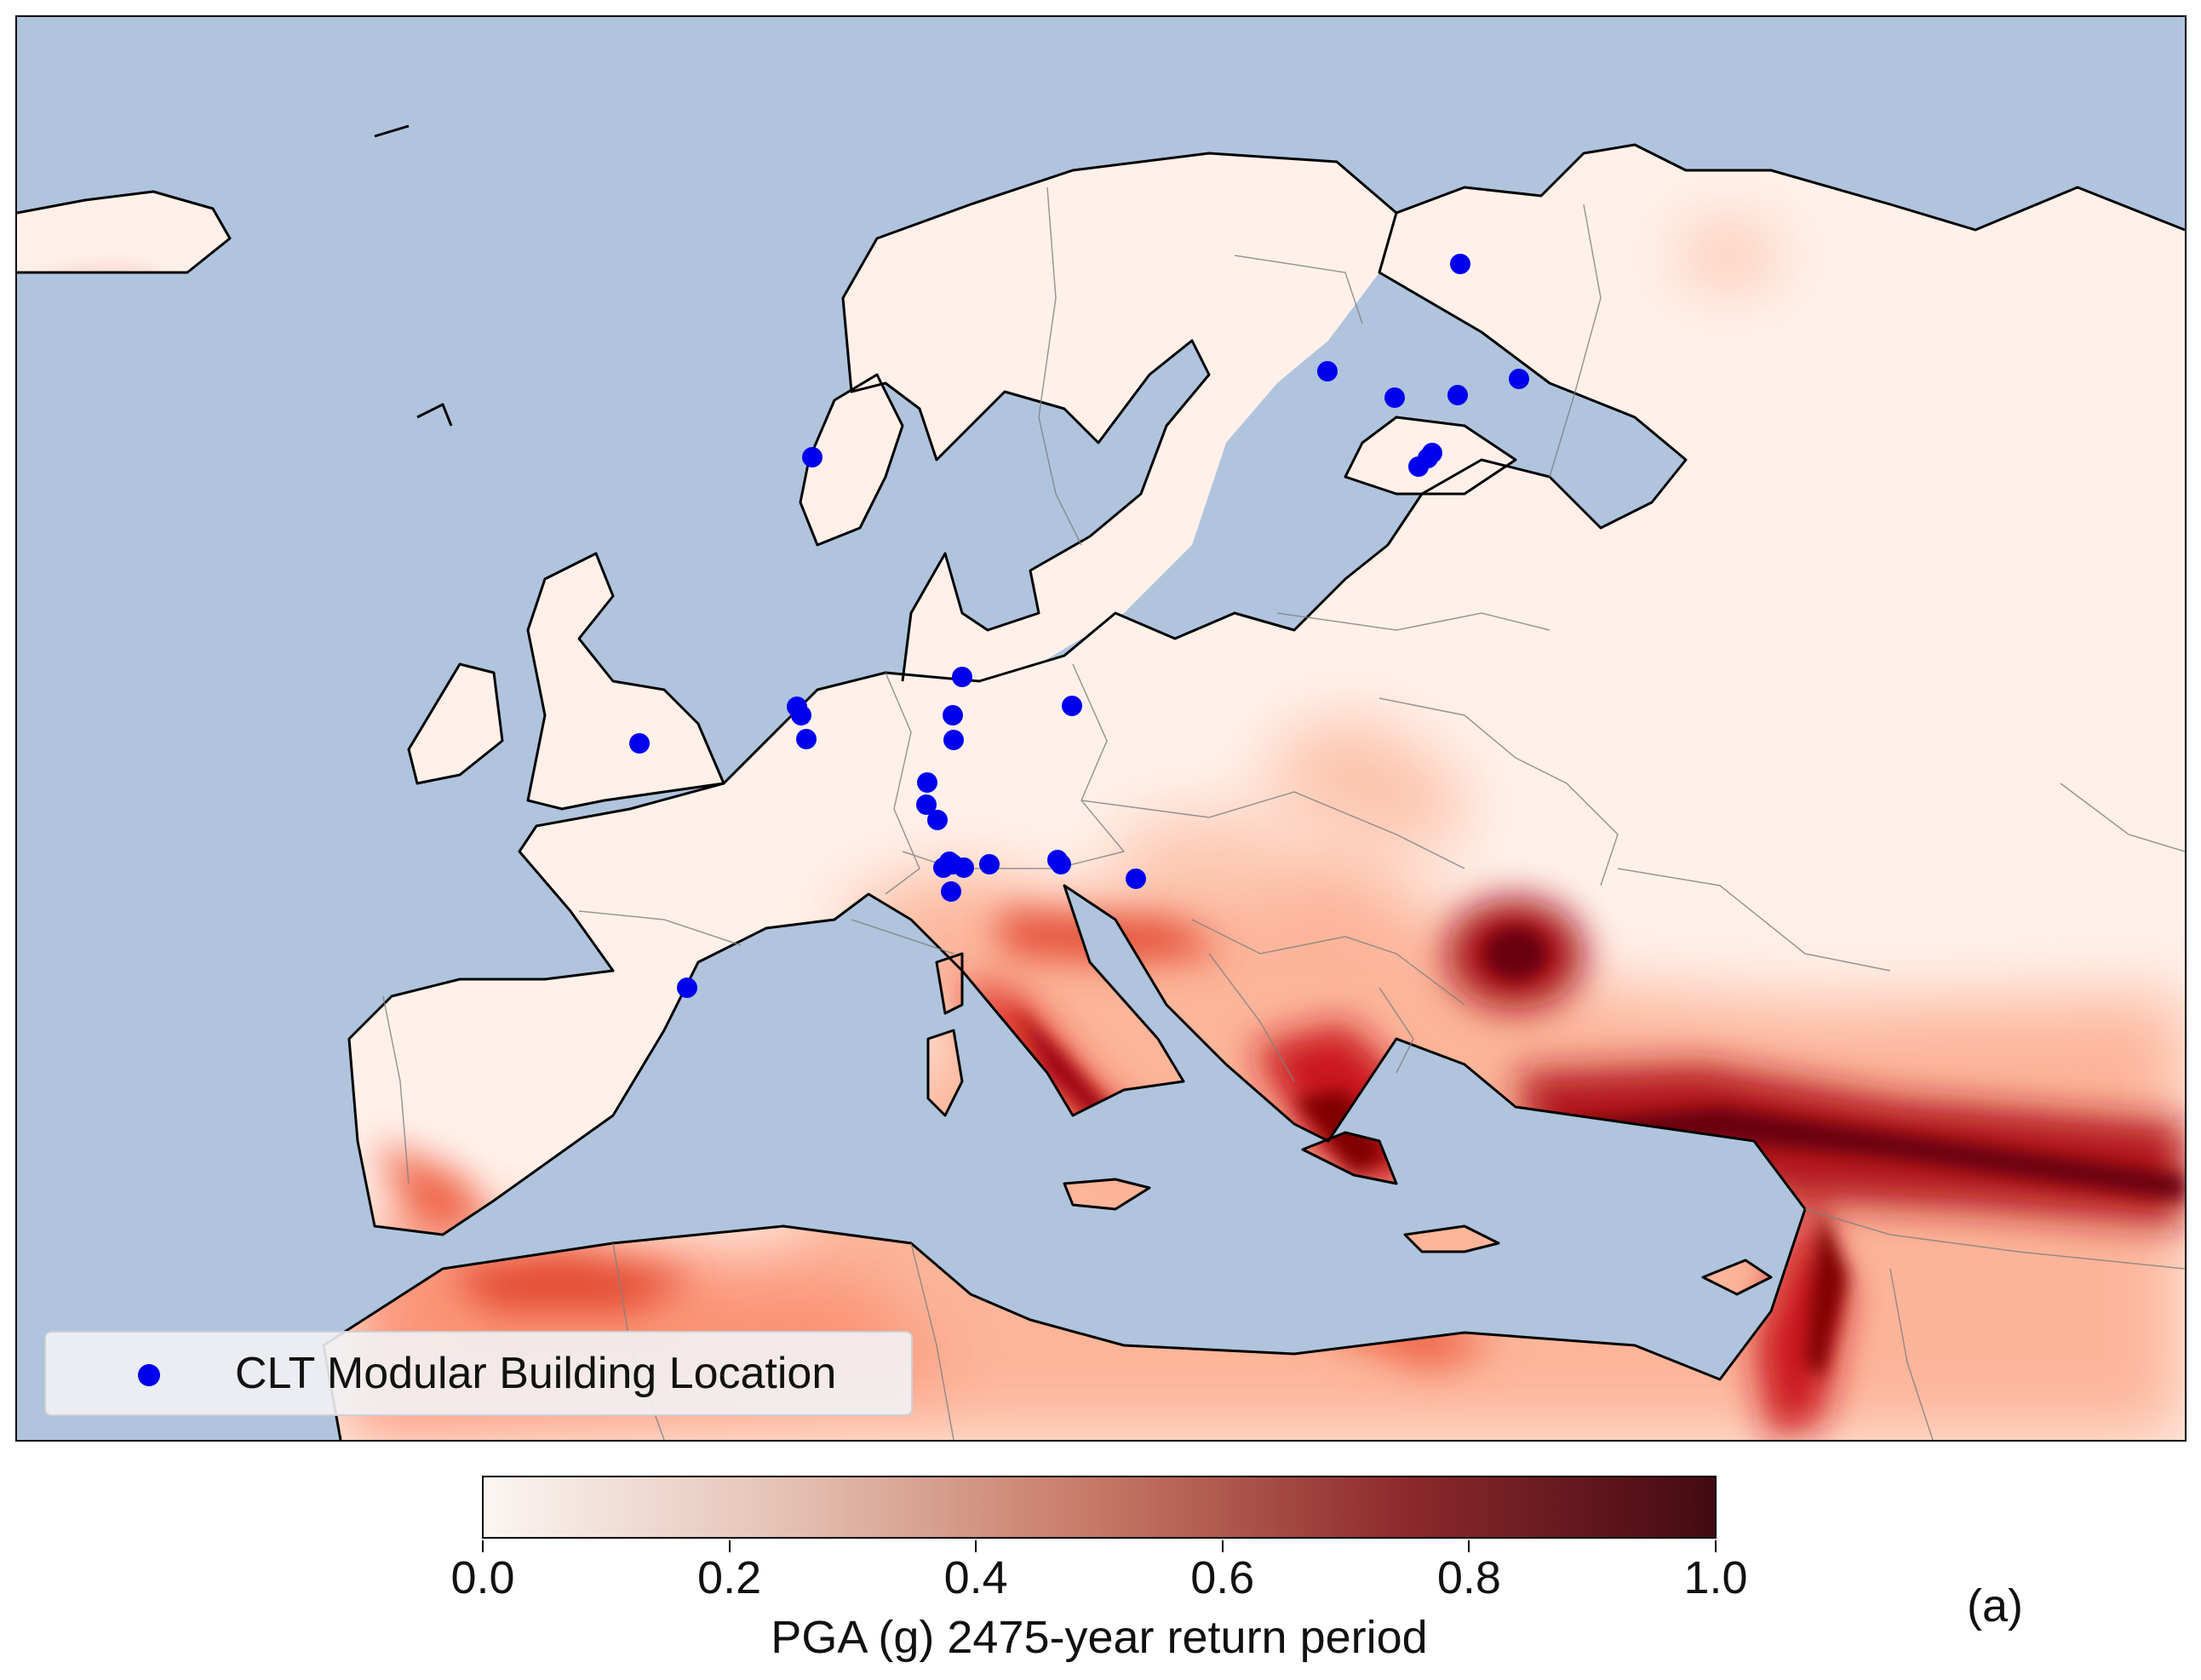 This screenshot has width=2201, height=1680. What do you see at coordinates (976, 1577) in the screenshot?
I see `colorbar-tick-label: 0.4` at bounding box center [976, 1577].